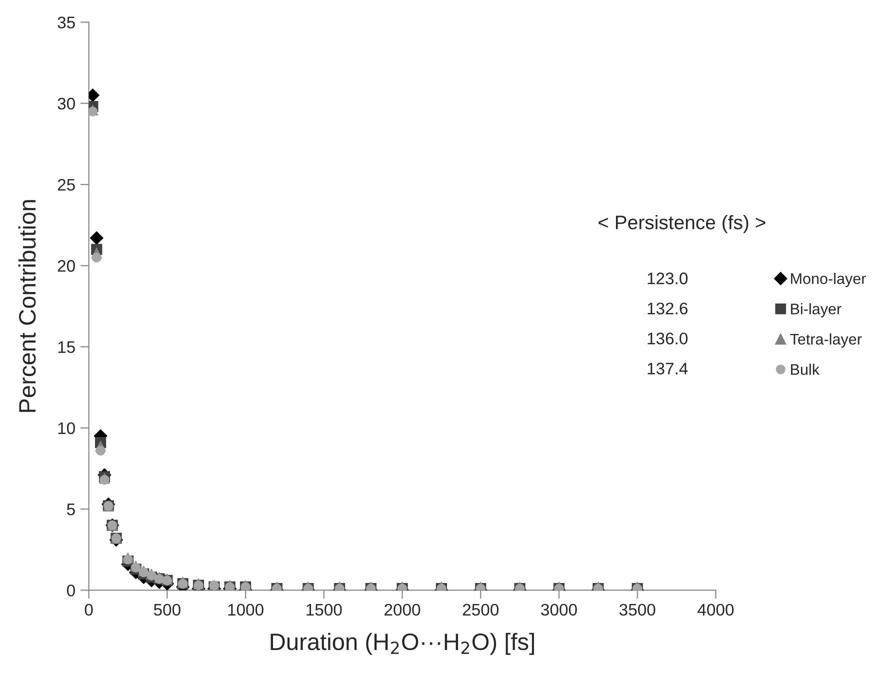  Describe the element at coordinates (682, 224) in the screenshot. I see `legend-title: < Persistence (fs) >` at that location.